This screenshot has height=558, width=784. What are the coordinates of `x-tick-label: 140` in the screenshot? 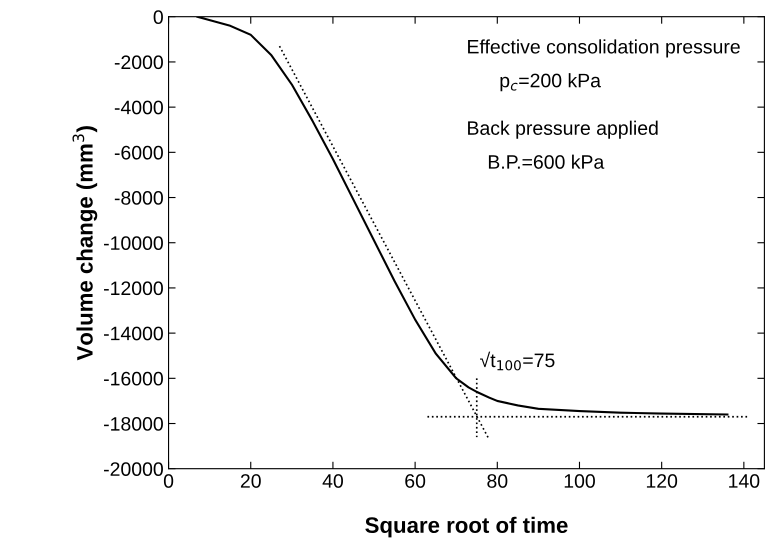 It's located at (744, 481).